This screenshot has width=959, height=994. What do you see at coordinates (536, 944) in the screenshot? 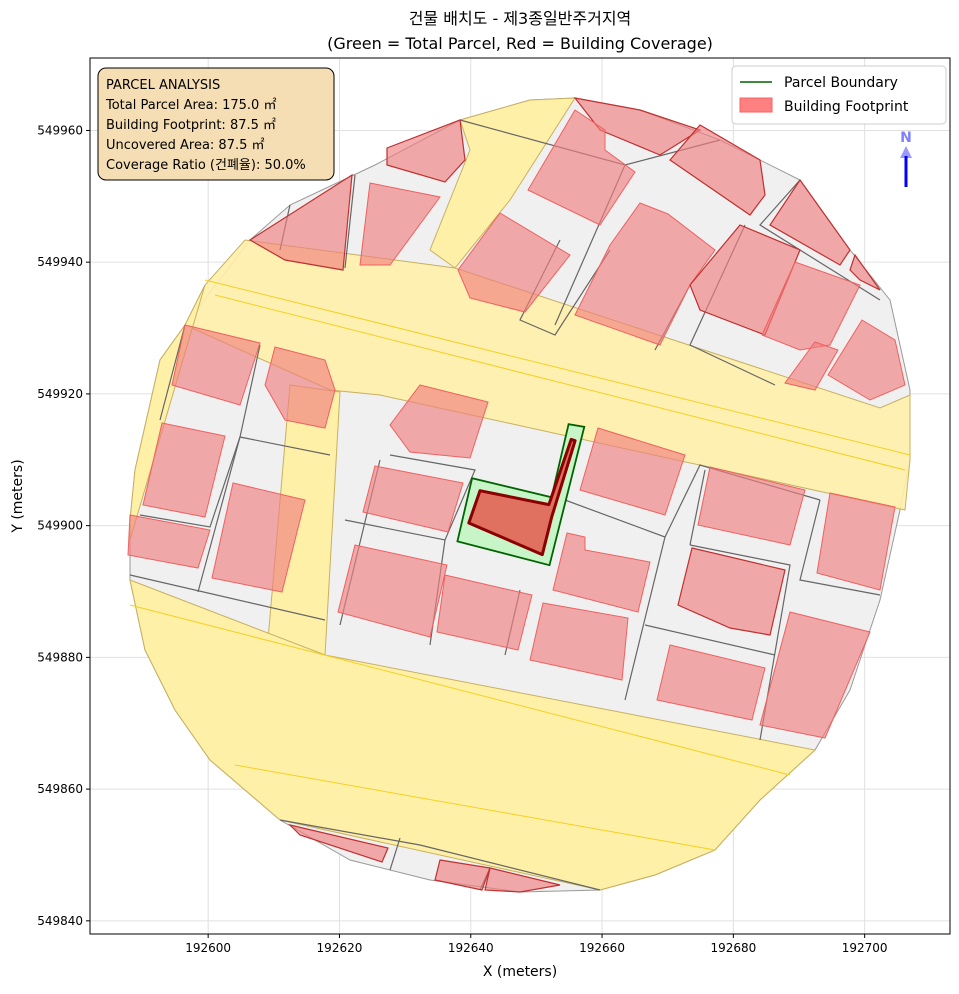
I see `x-axis-ticks: 192600 192620 192640 192660 192680 192700` at bounding box center [536, 944].